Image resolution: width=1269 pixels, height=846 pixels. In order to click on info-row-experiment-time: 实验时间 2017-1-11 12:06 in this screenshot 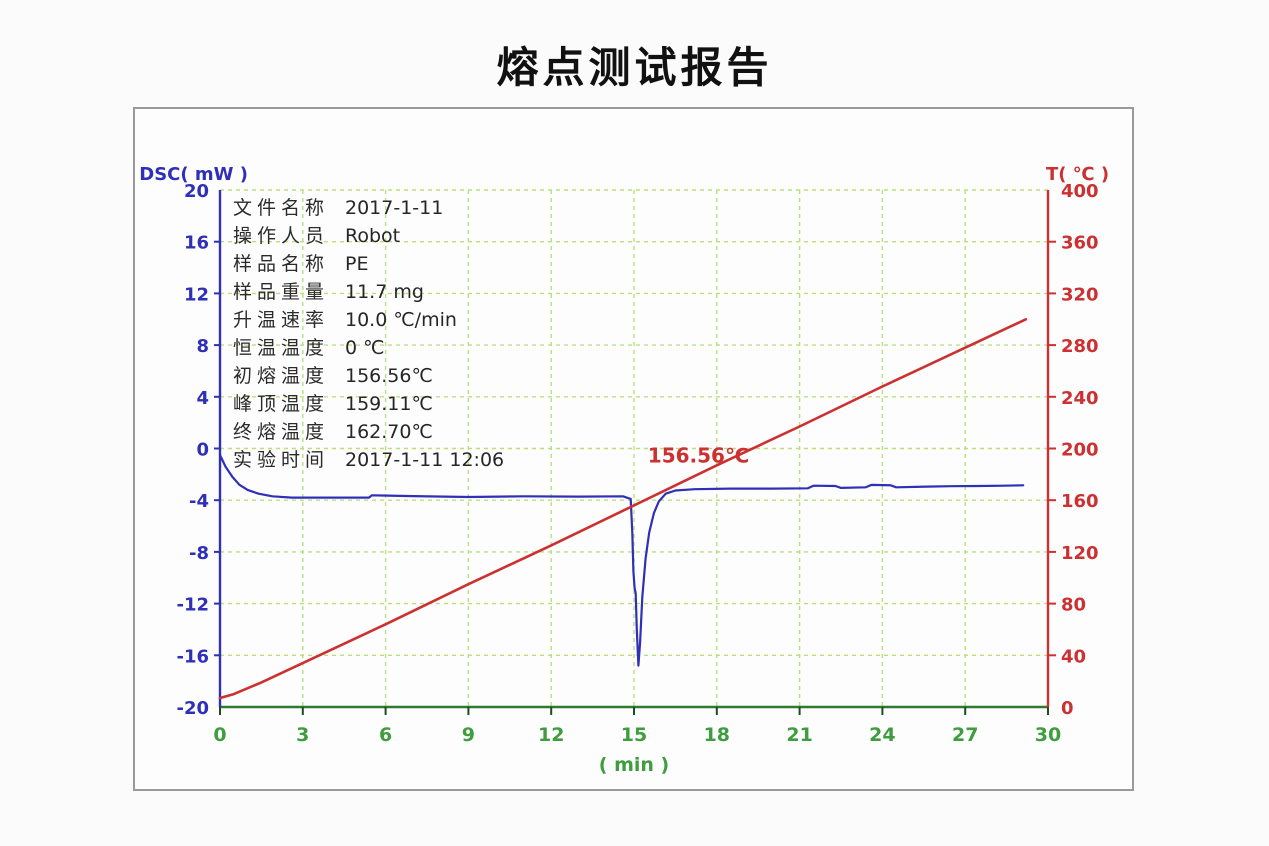, I will do `click(368, 460)`.